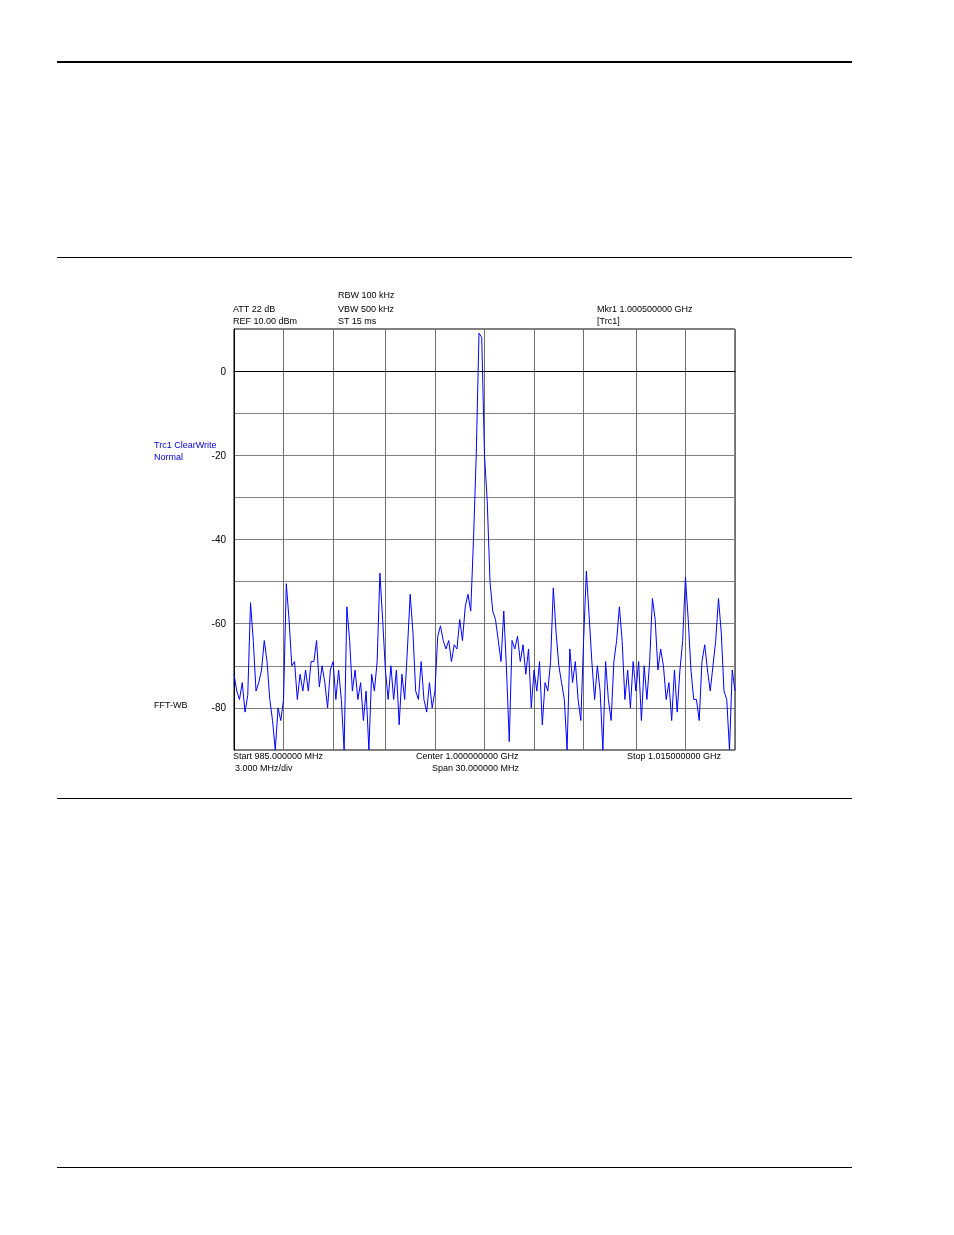 The width and height of the screenshot is (954, 1235). Describe the element at coordinates (366, 308) in the screenshot. I see `text: VBW 500 kHz` at that location.